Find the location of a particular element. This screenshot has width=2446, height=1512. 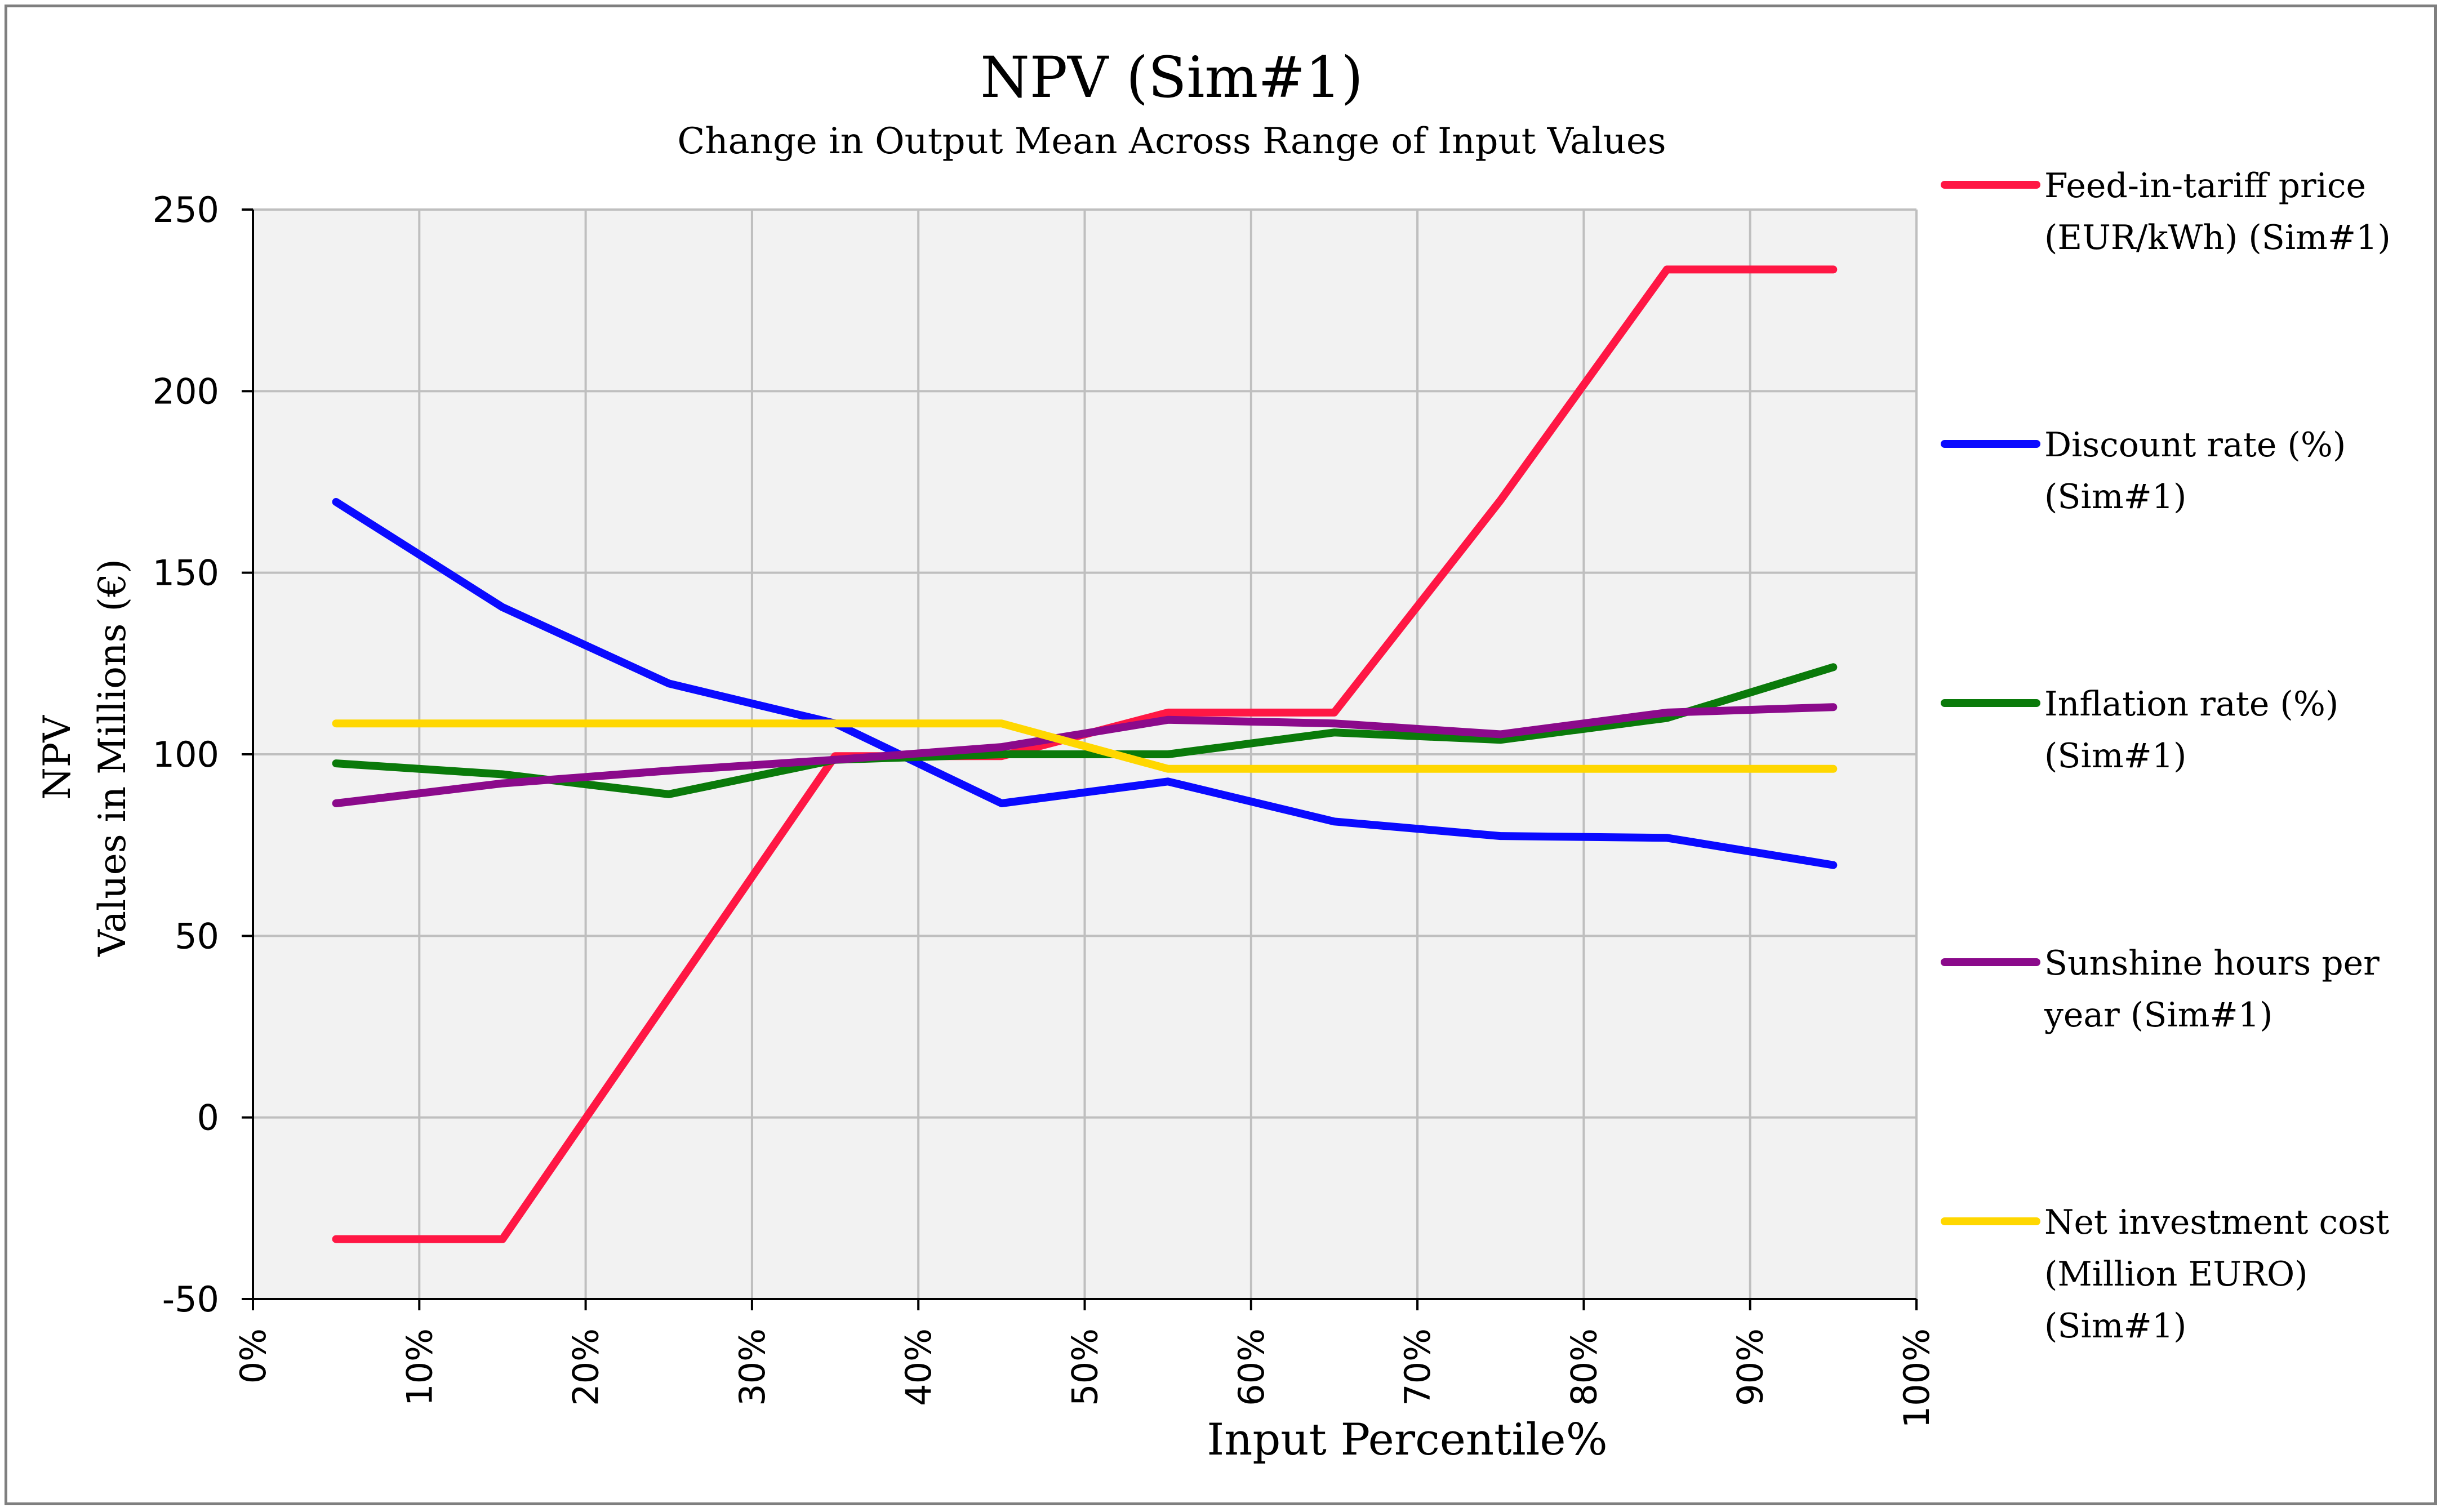

legend-item-discount-rate: Discount rate (%) (Sim#1) is located at coordinates (2143, 471).